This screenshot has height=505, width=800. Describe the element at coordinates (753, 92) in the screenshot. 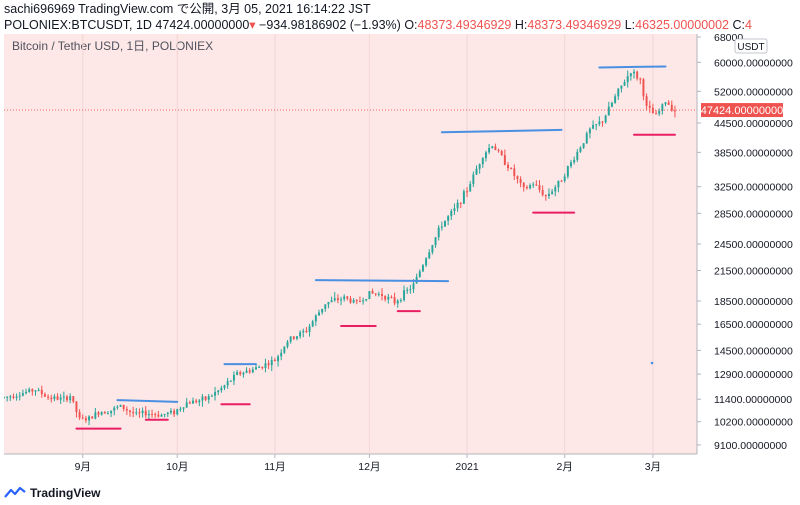

I see `price-tick-label: 52000.00000000` at that location.